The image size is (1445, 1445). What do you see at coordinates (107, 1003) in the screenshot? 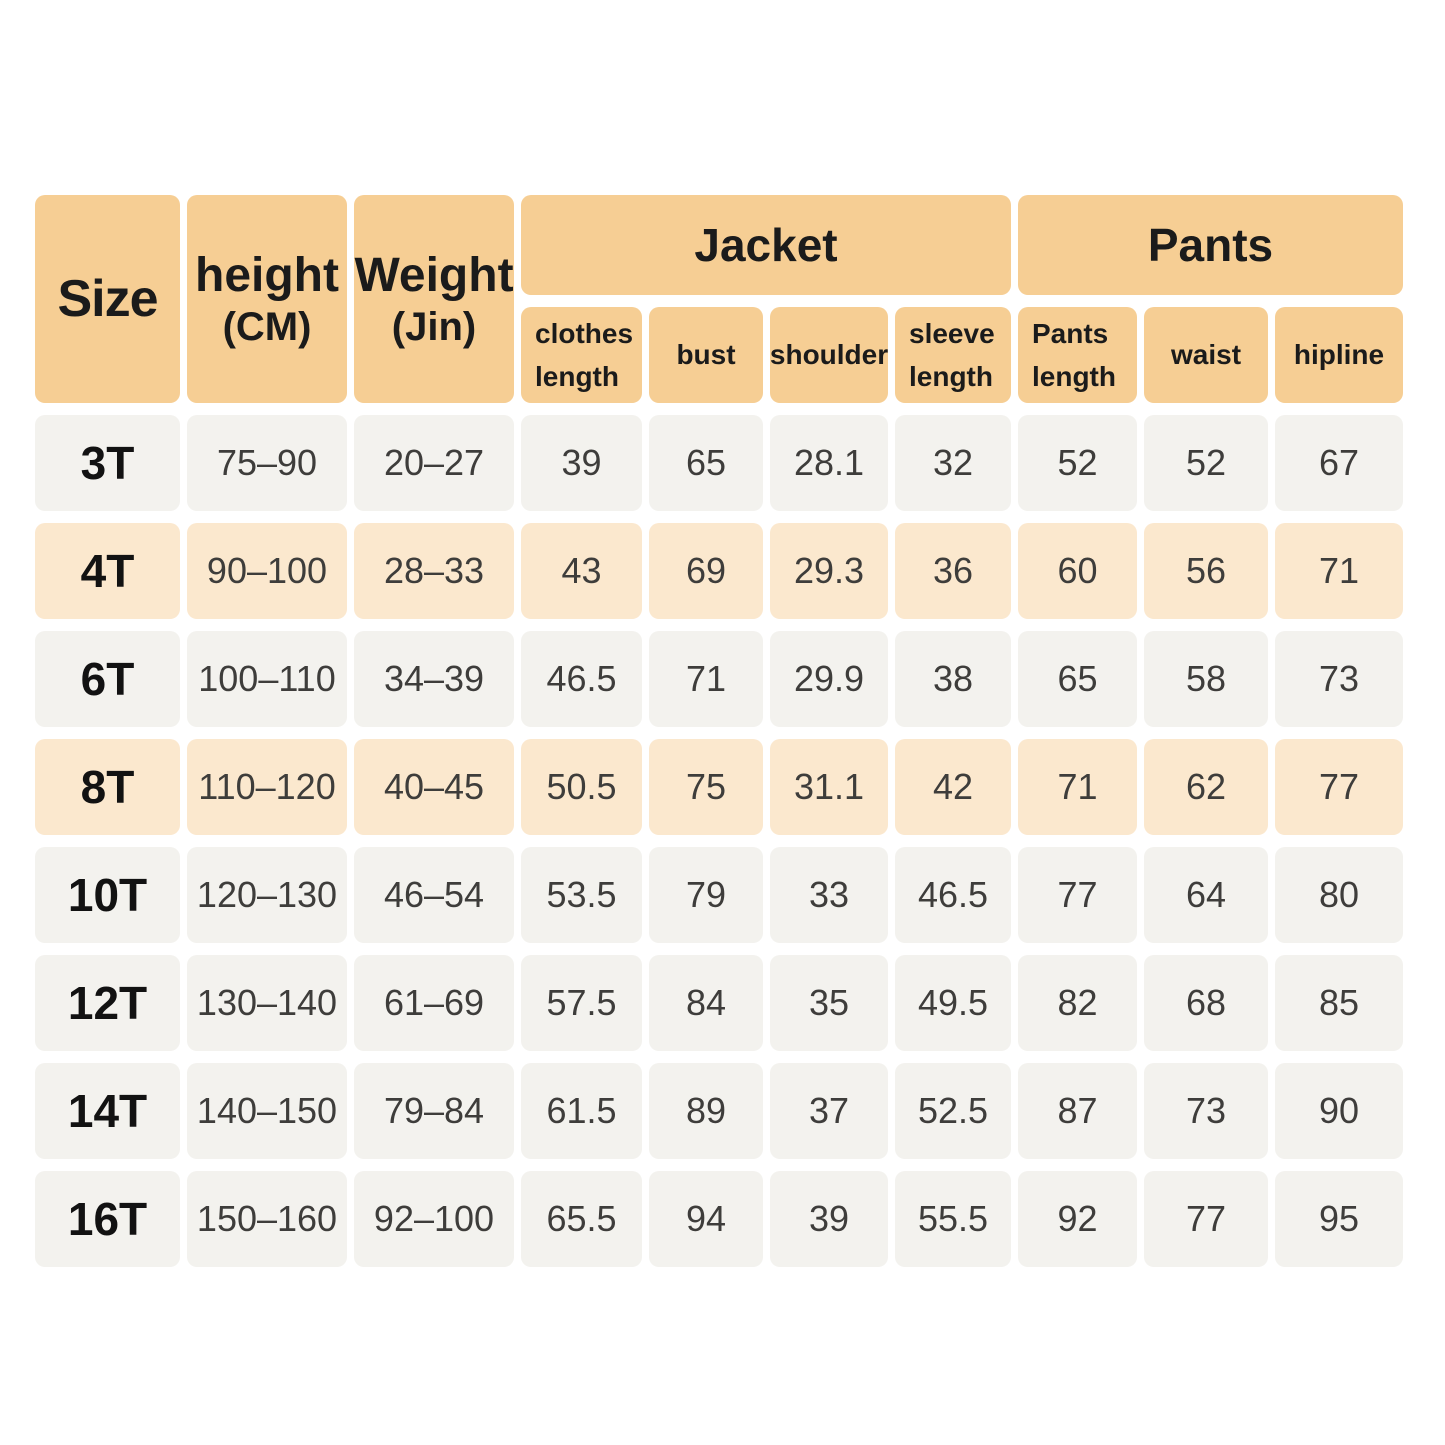
I see `size-label-12t: 12T` at bounding box center [107, 1003].